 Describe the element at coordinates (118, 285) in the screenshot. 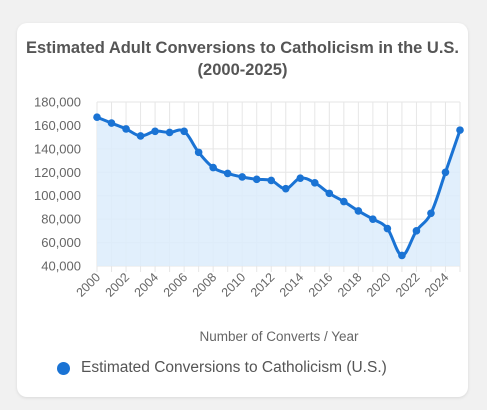

I see `x-tick-label: 2002` at that location.